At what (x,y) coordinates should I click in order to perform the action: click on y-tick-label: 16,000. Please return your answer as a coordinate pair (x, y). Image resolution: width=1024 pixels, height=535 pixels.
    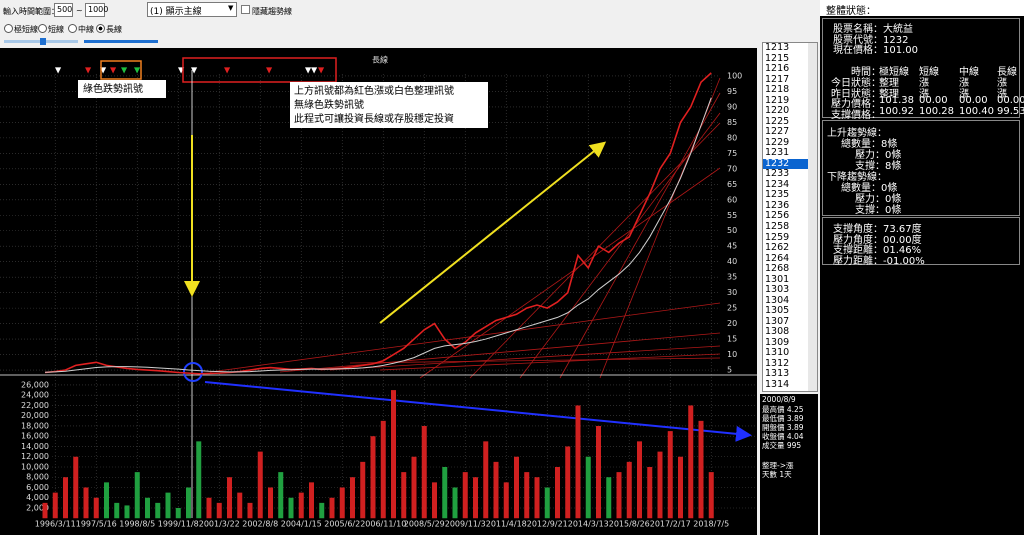
    Looking at the image, I should click on (35, 436).